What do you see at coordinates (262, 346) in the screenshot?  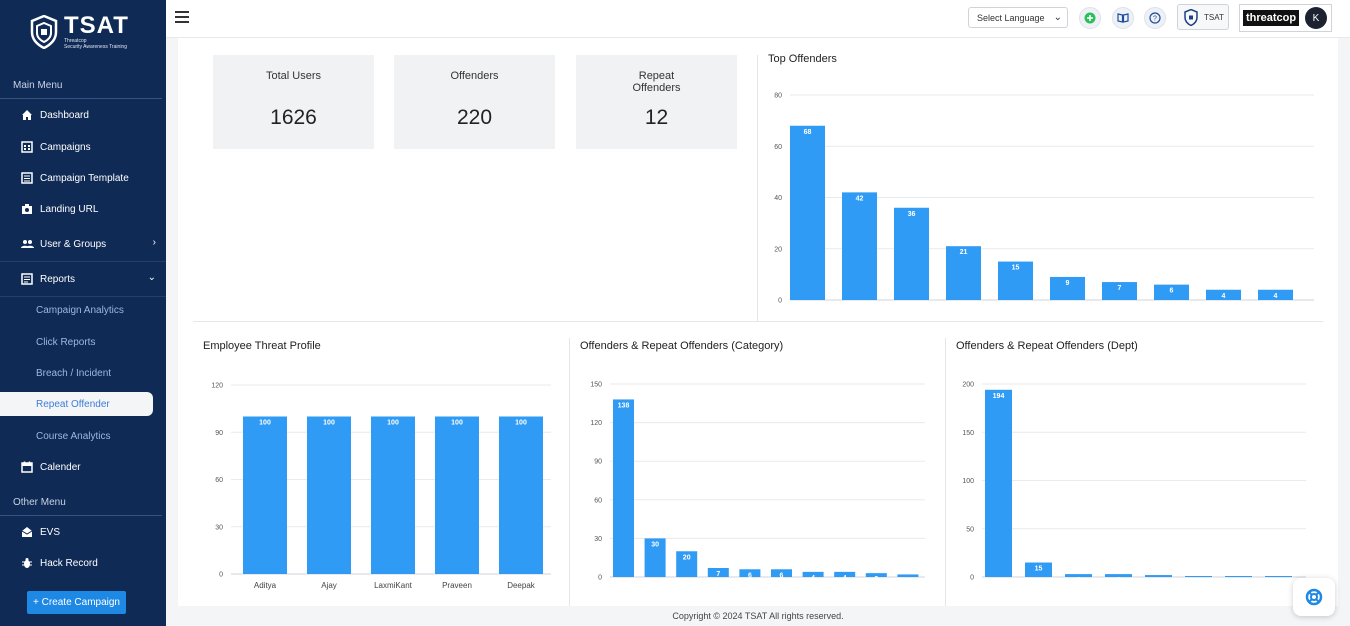 I see `chart-title-employee-threat-profile: Employee Threat Profile` at bounding box center [262, 346].